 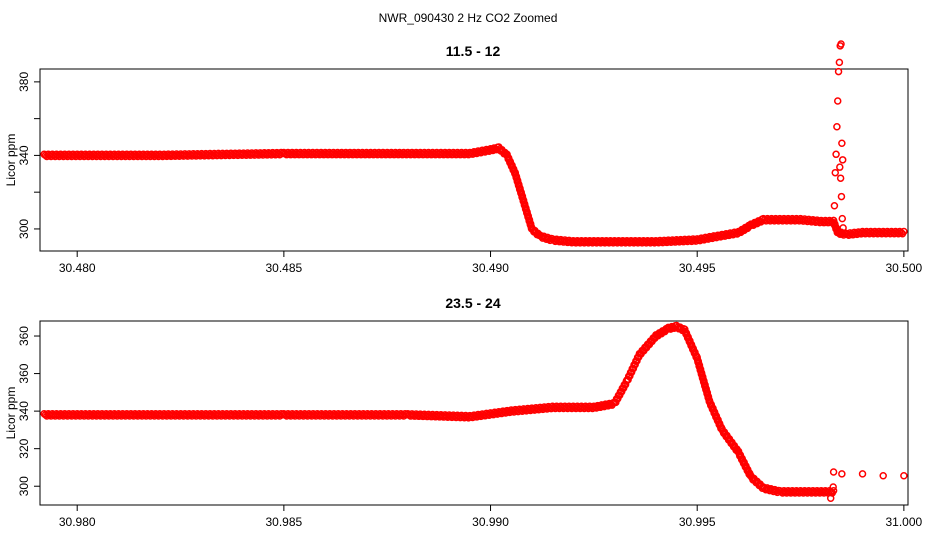 I want to click on x-tick-label: 30.500, so click(x=904, y=268).